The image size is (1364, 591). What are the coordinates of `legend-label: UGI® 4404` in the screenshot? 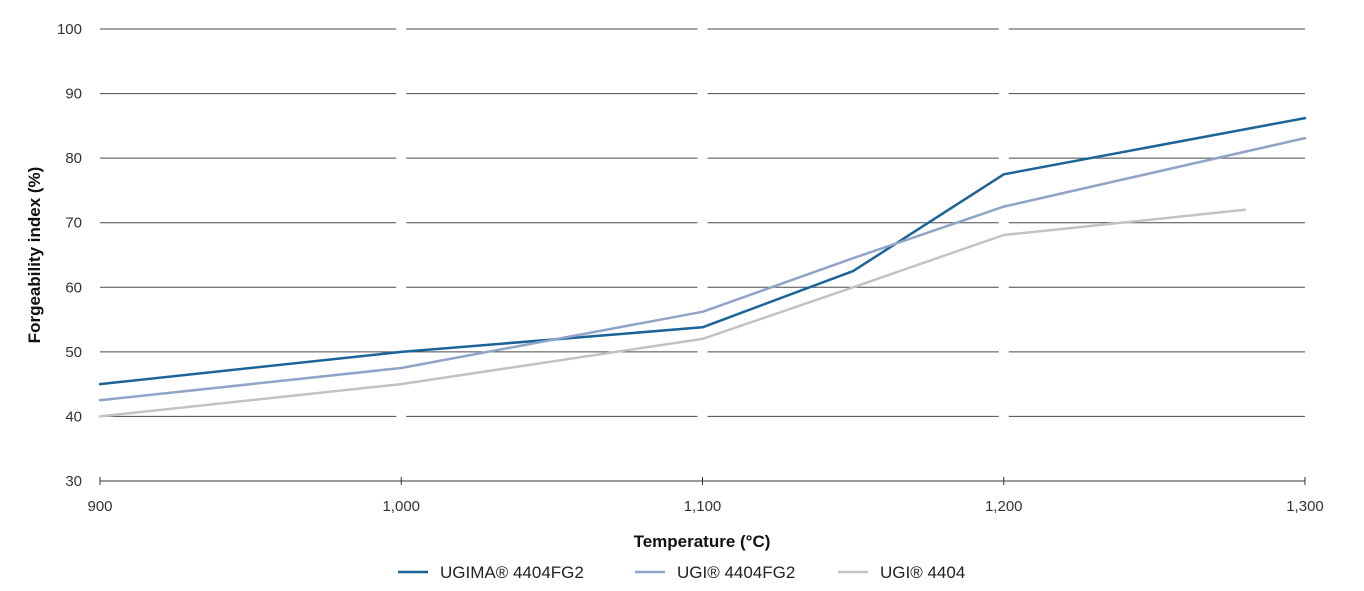 It's located at (922, 572).